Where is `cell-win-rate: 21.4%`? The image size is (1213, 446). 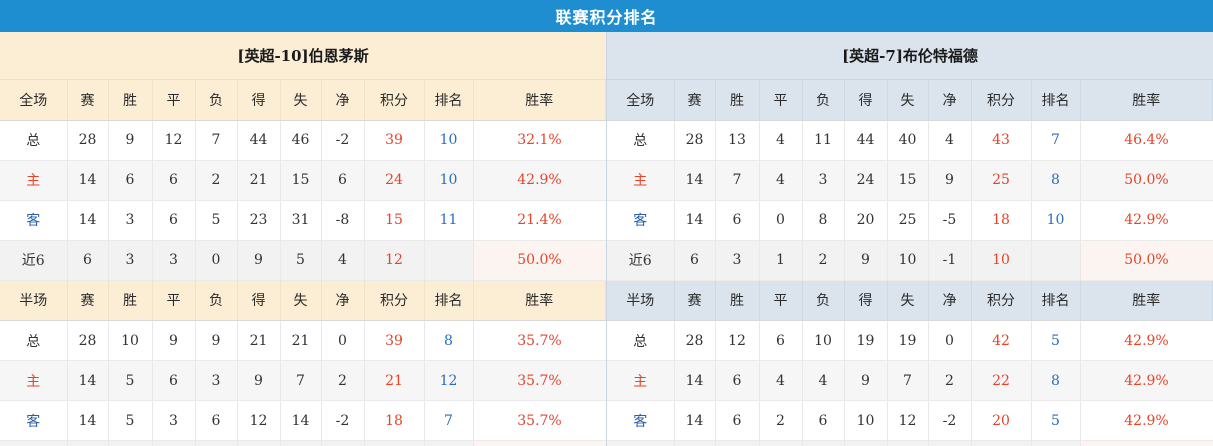
cell-win-rate: 21.4% is located at coordinates (539, 220).